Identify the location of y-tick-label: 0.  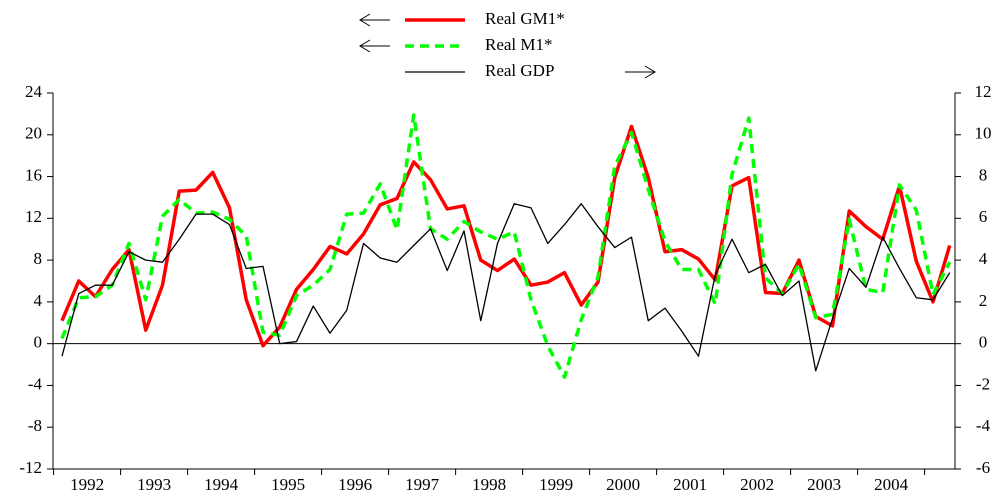
(38, 342).